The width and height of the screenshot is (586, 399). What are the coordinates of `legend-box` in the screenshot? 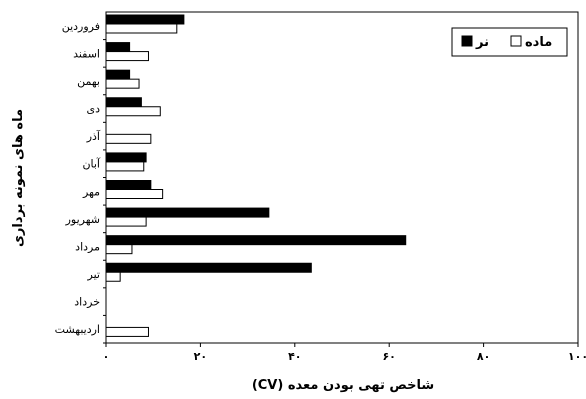 It's located at (509, 42).